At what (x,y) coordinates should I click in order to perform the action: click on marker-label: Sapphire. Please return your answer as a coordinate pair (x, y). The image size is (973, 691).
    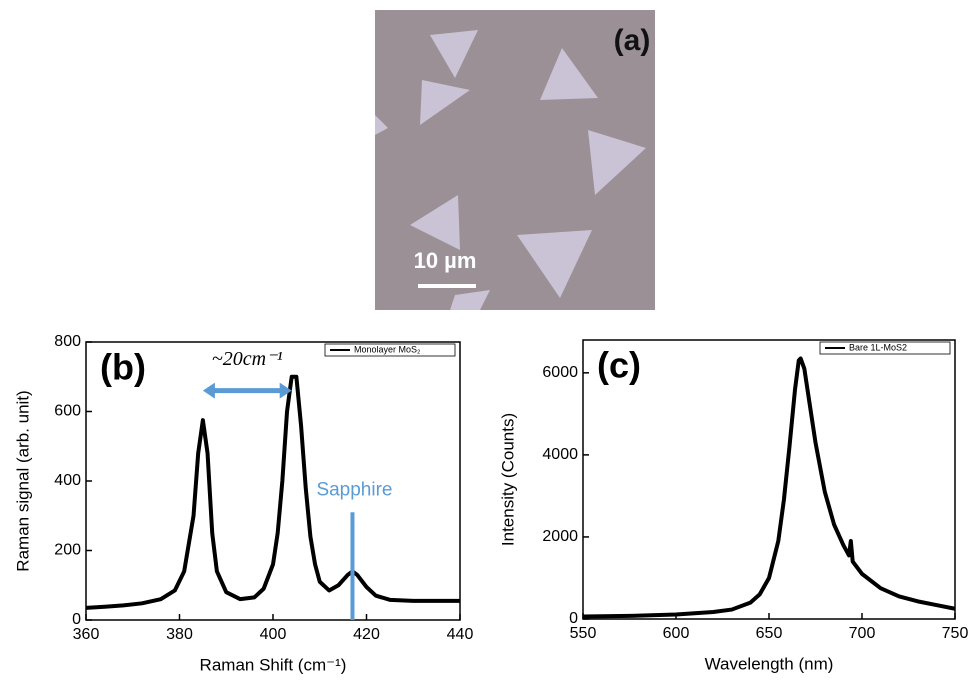
    Looking at the image, I should click on (354, 489).